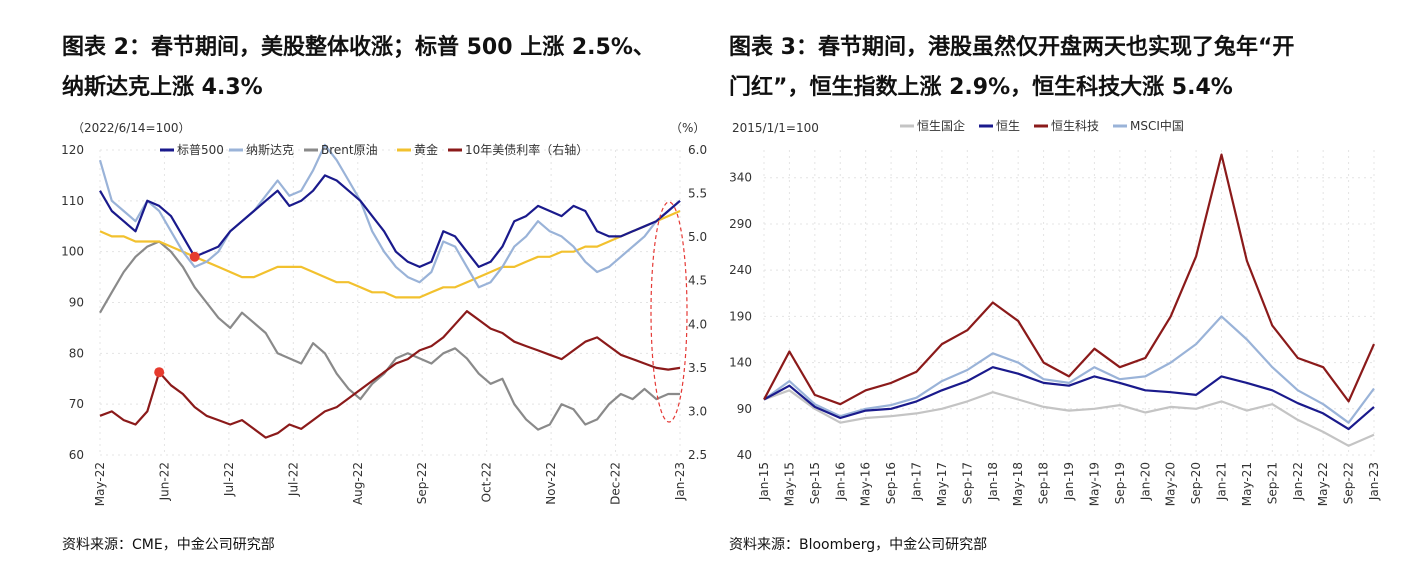 This screenshot has width=1426, height=582. Describe the element at coordinates (162, 87) in the screenshot. I see `left-title-line2: 纳斯达克上涨 4.3%` at that location.